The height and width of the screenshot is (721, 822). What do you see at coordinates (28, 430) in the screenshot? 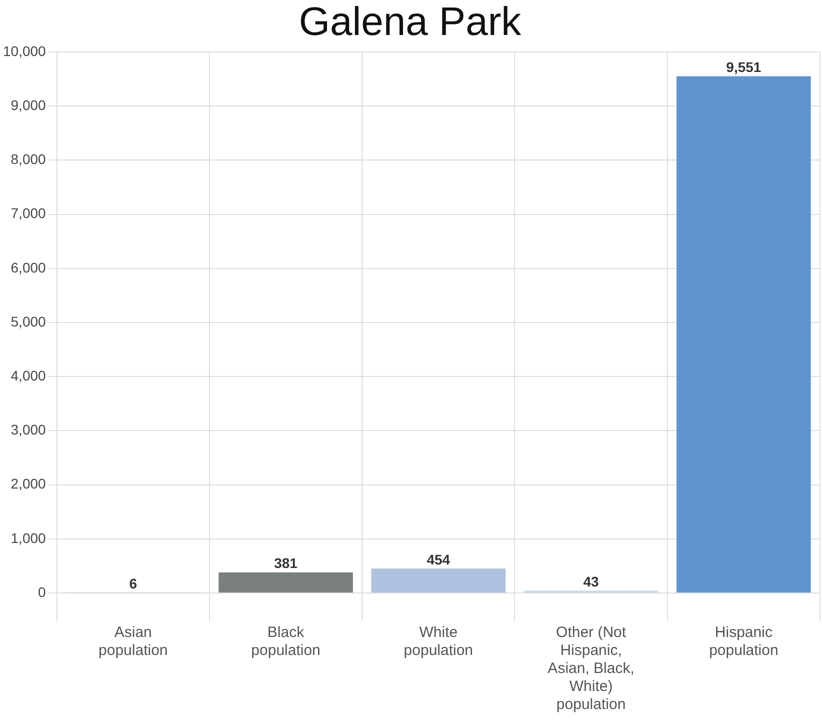
I see `y-tick-label: 3,000` at bounding box center [28, 430].